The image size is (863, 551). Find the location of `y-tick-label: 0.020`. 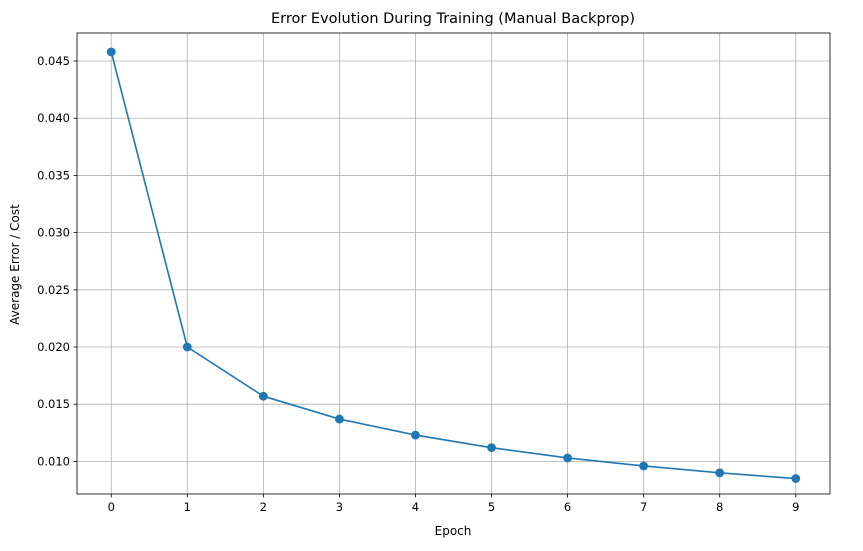

y-tick-label: 0.020 is located at coordinates (53, 347).